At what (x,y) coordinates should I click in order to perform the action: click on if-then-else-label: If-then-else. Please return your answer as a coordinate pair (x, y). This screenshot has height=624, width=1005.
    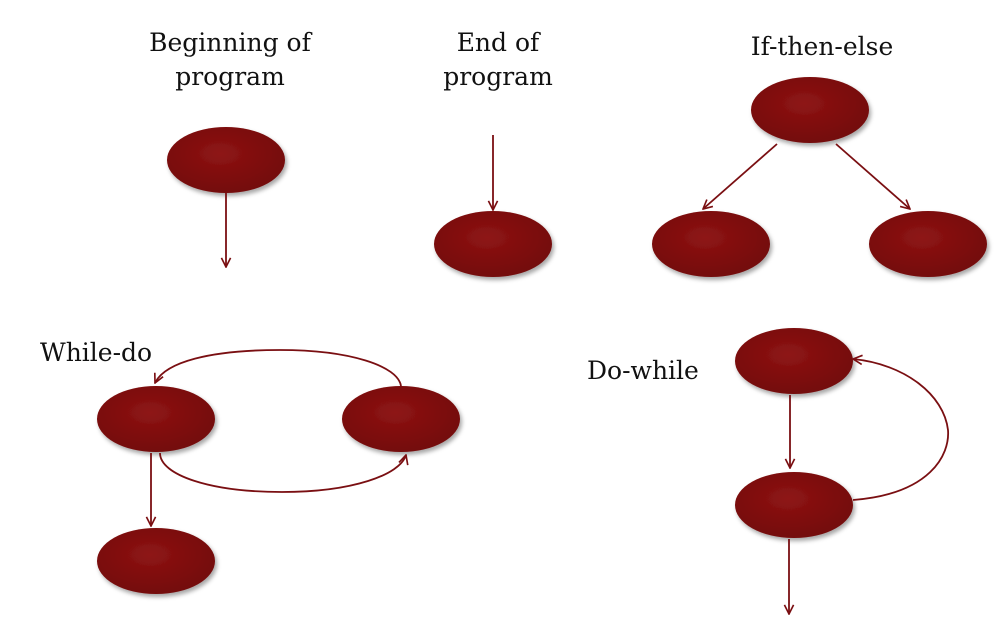
    Looking at the image, I should click on (822, 46).